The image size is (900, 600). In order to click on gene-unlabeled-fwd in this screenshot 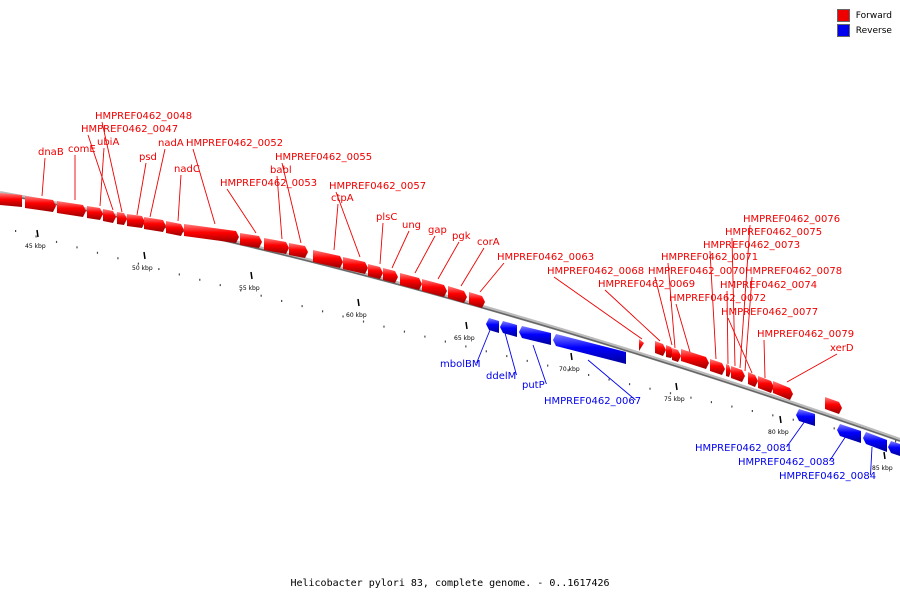, I will do `click(833, 405)`.